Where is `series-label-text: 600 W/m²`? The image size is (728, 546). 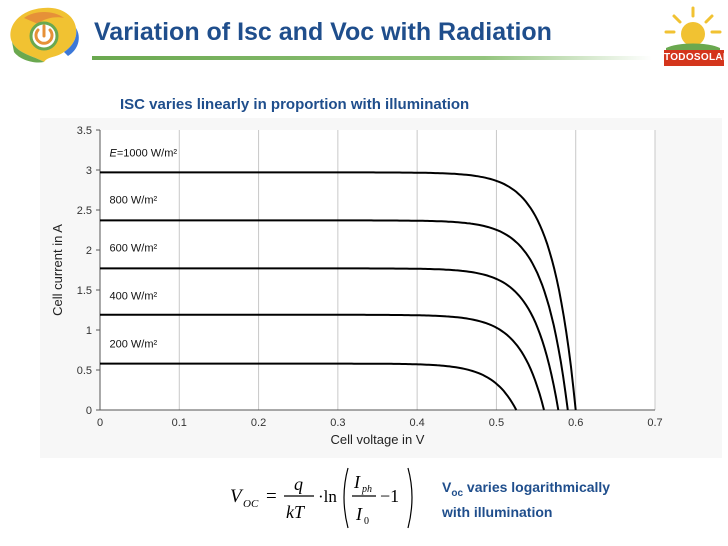 series-label-text: 600 W/m² is located at coordinates (134, 249).